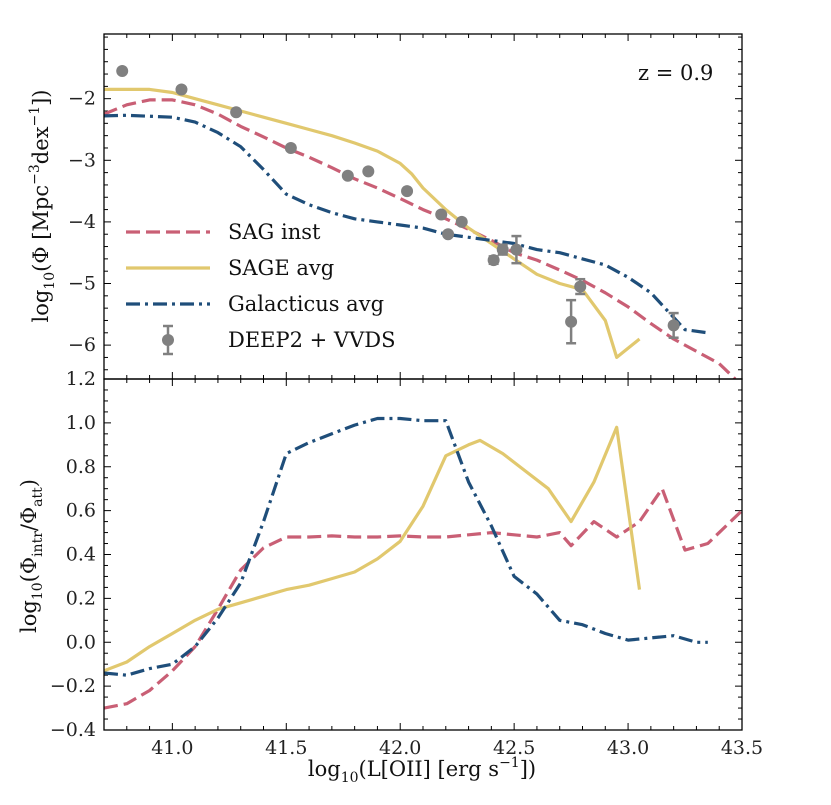 Image resolution: width=831 pixels, height=805 pixels. Describe the element at coordinates (81, 598) in the screenshot. I see `bottom-ytick-label: 0.2` at that location.